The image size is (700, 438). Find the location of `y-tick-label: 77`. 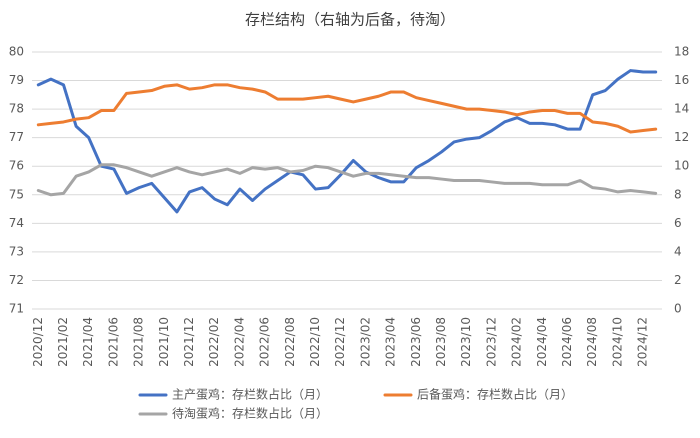

y-tick-label: 77 is located at coordinates (16, 137).